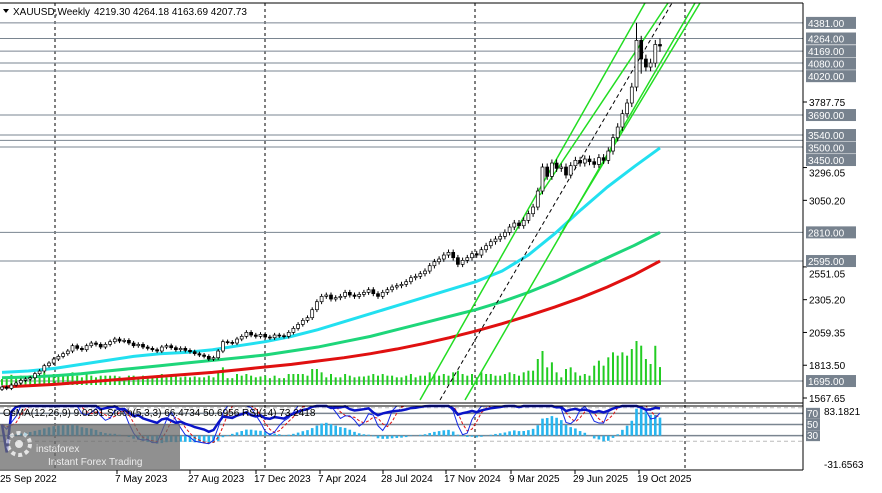 This screenshot has height=493, width=882. Describe the element at coordinates (826, 382) in the screenshot. I see `level-price-label: 1695.00` at that location.